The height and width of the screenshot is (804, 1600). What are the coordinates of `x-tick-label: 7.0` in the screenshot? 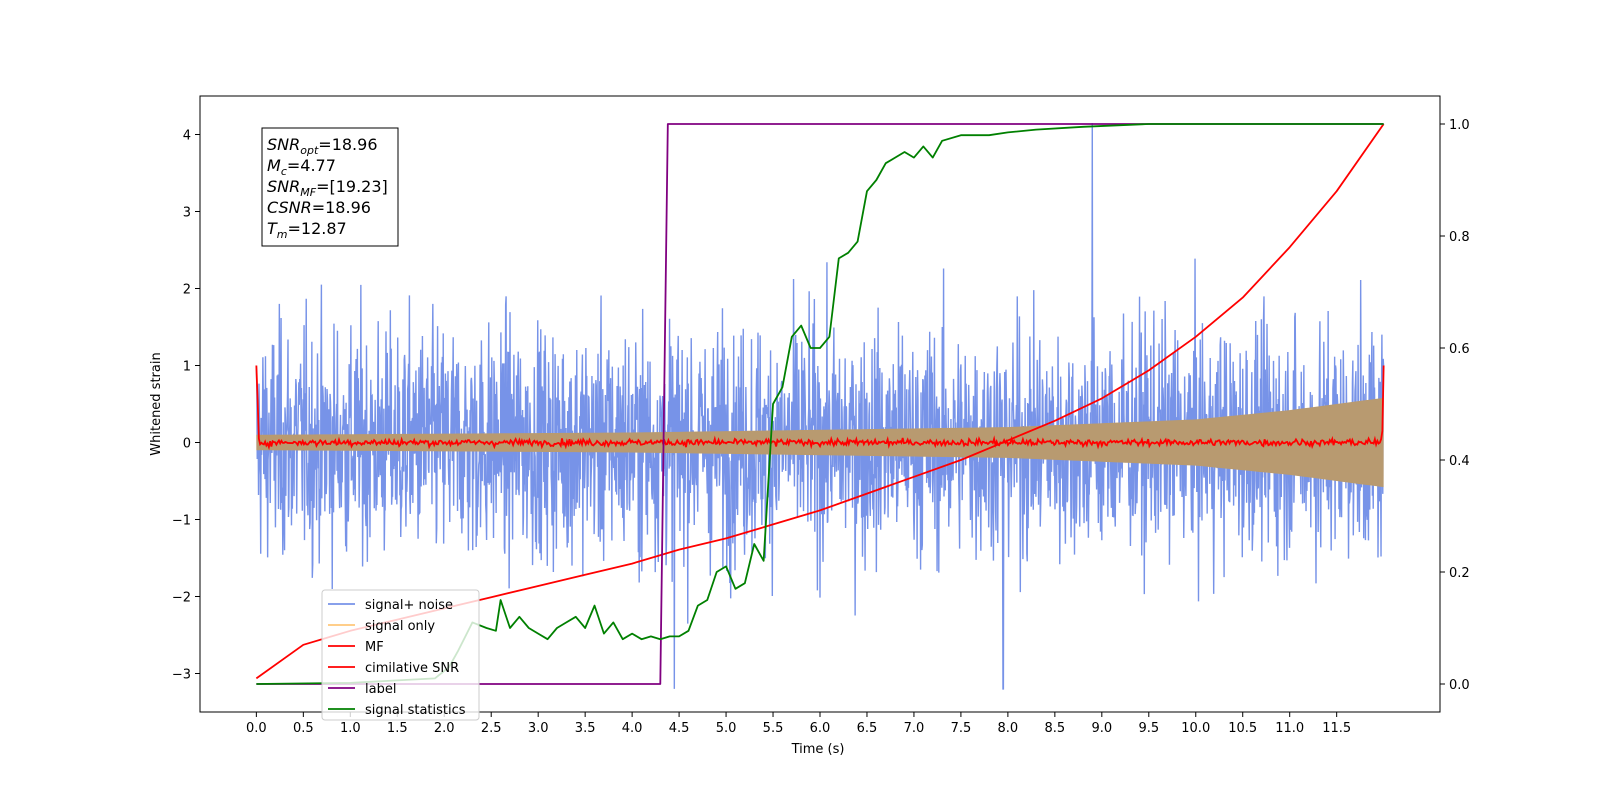 It's located at (914, 728).